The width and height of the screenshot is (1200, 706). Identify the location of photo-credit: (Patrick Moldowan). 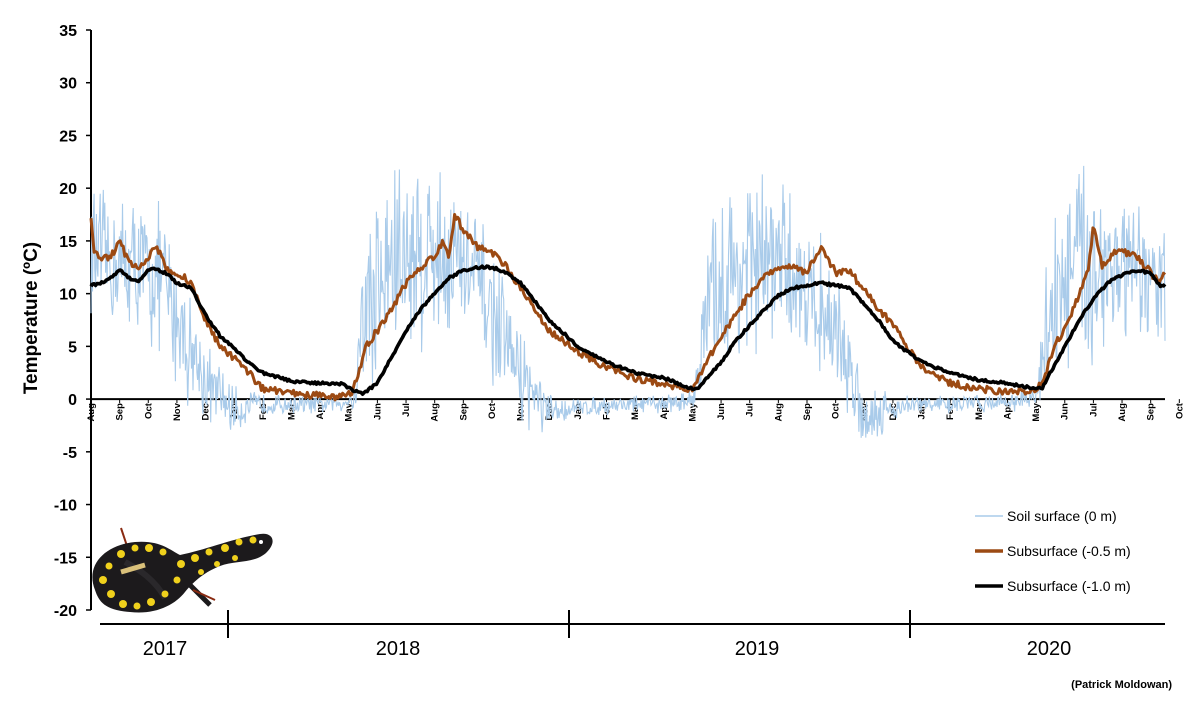
(1121, 685).